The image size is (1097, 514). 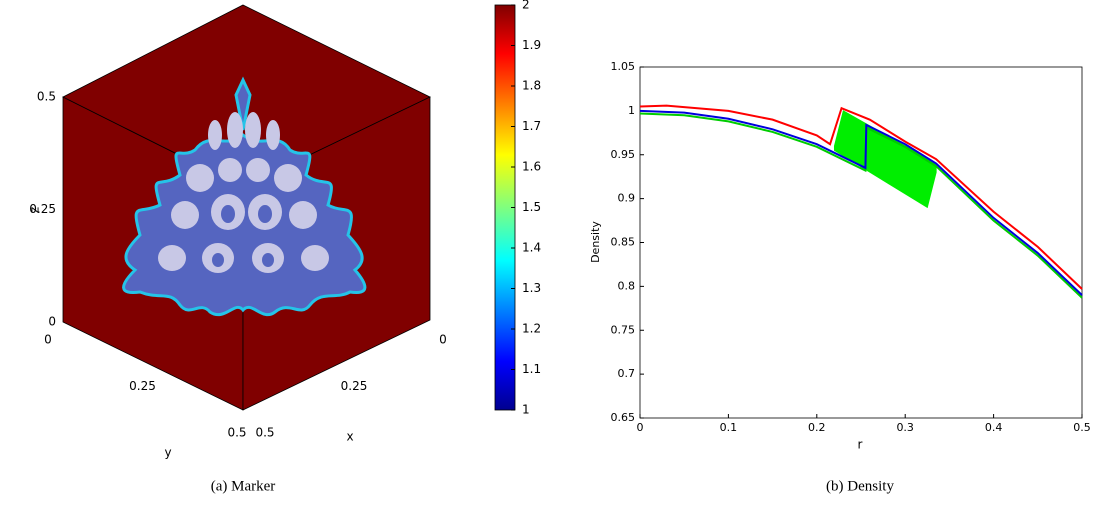 What do you see at coordinates (243, 236) in the screenshot?
I see `blob-hole-cores` at bounding box center [243, 236].